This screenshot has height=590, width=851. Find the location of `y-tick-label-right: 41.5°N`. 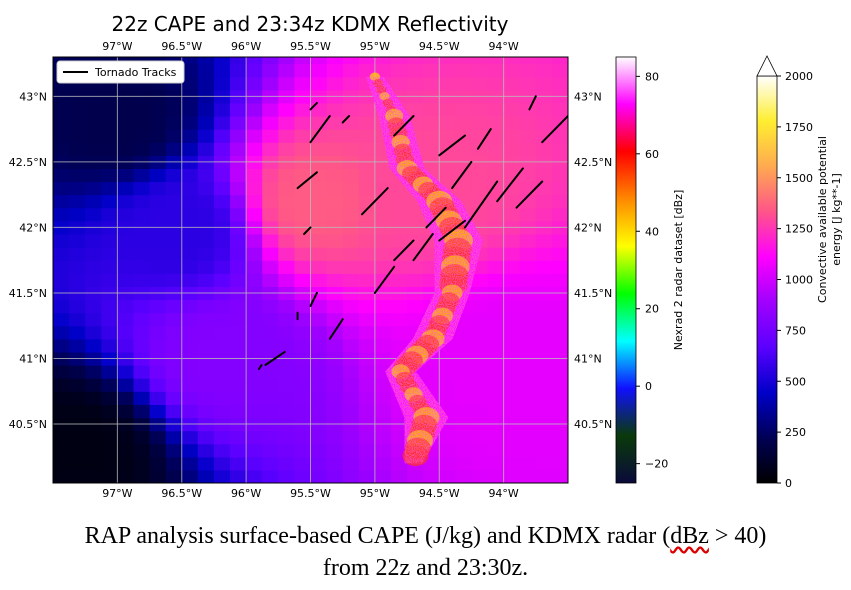

y-tick-label-right: 41.5°N is located at coordinates (593, 293).